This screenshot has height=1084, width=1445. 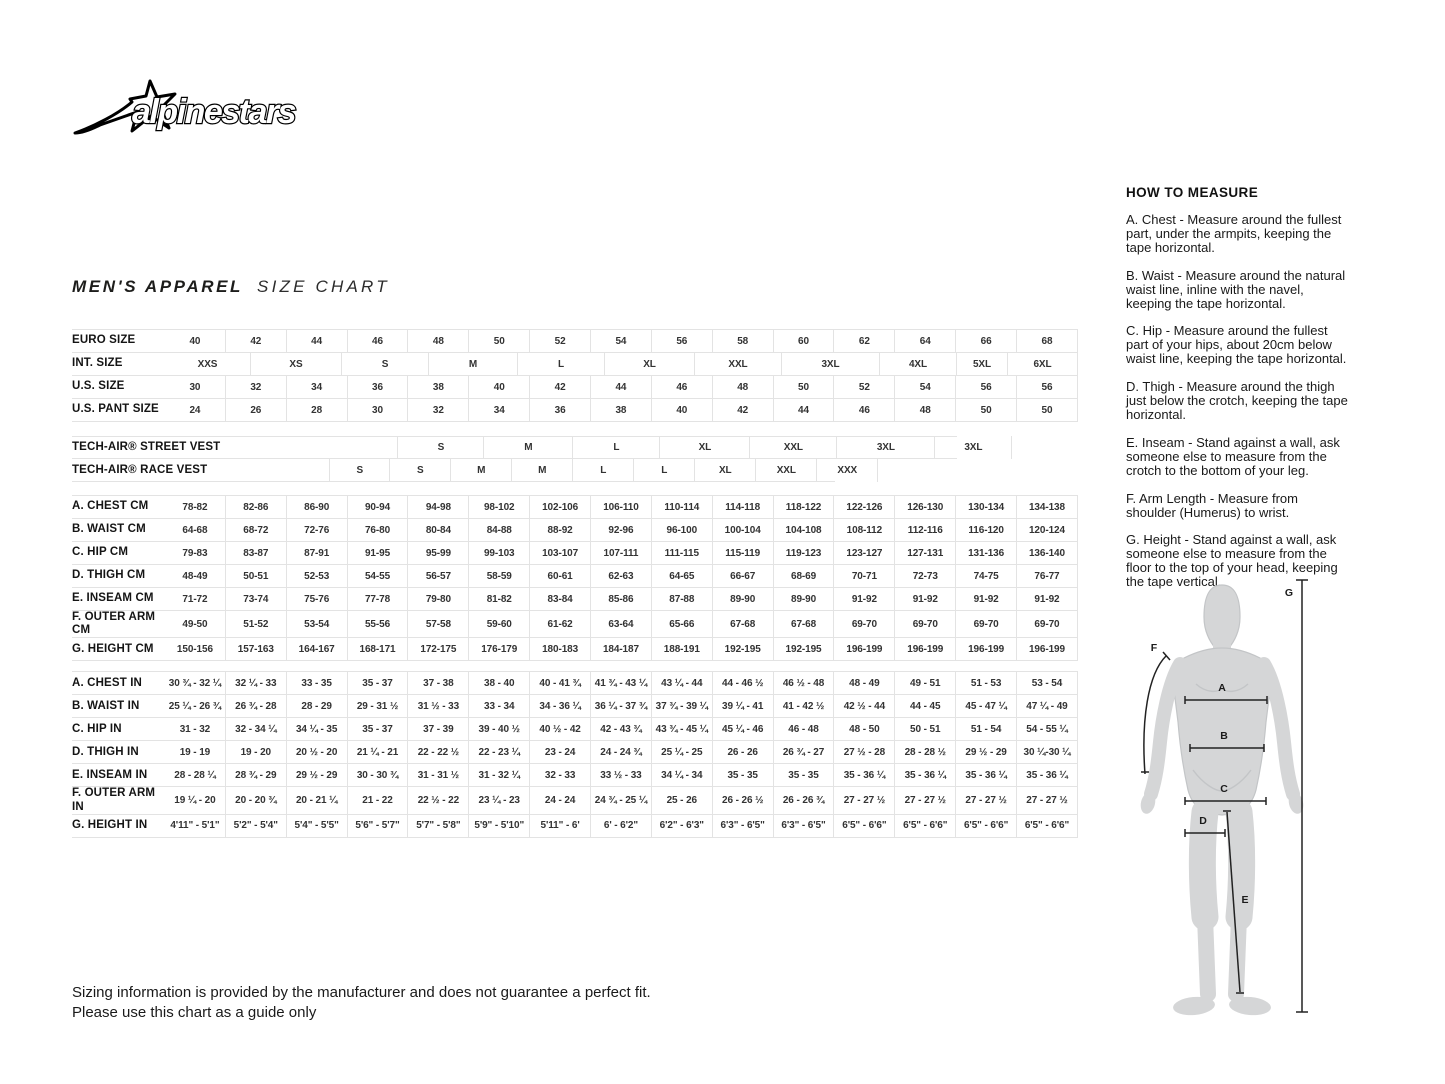 What do you see at coordinates (926, 752) in the screenshot?
I see `size-cell: 28 - 28 ½` at bounding box center [926, 752].